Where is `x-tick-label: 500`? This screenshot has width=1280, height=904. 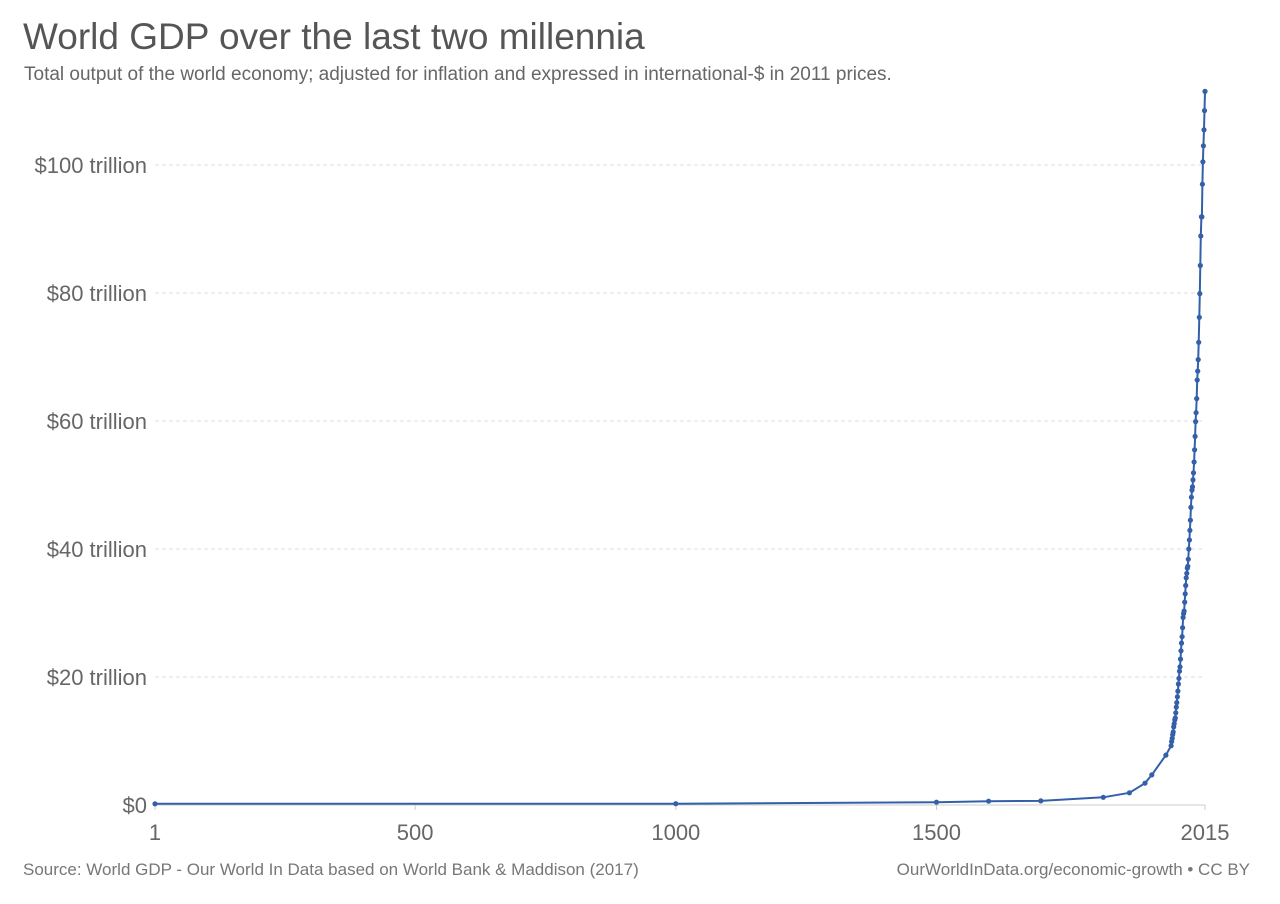
x-tick-label: 500 is located at coordinates (415, 832).